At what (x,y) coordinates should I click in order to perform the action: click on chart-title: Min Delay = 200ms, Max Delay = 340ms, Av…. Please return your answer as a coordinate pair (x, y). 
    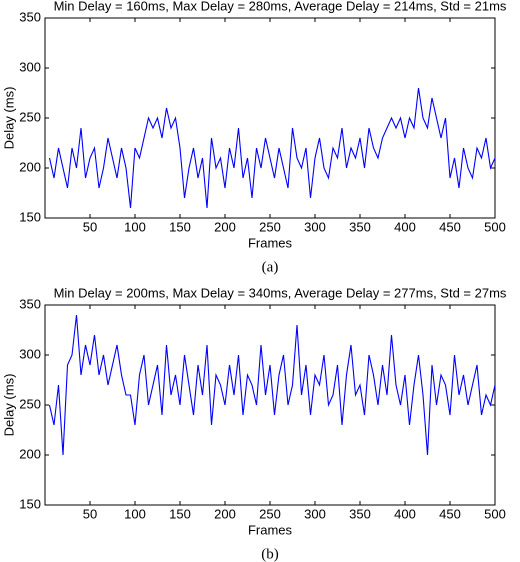
    Looking at the image, I should click on (280, 292).